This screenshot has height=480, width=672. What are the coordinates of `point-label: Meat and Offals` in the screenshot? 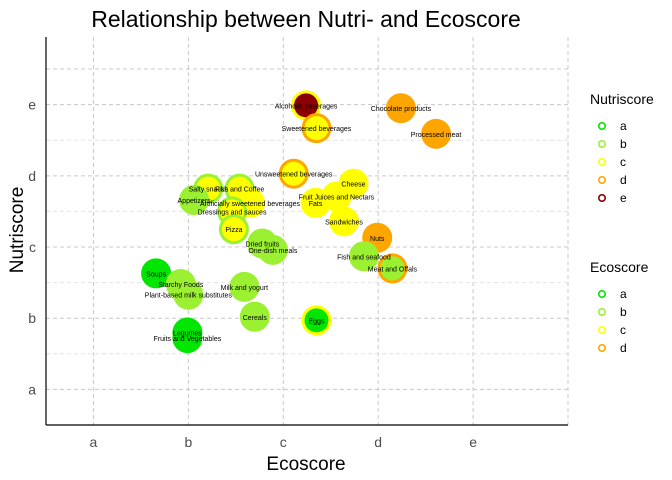 It's located at (393, 269).